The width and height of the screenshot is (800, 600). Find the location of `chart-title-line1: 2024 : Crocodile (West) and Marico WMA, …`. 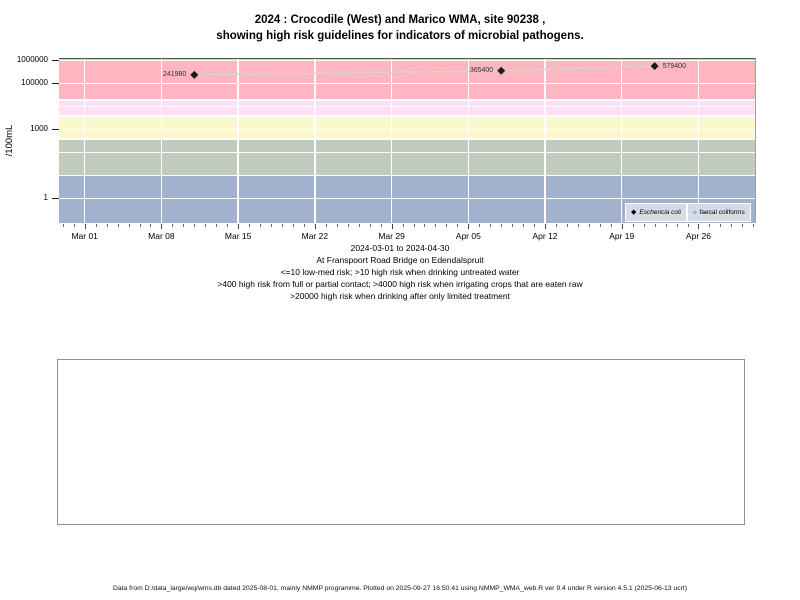

chart-title-line1: 2024 : Crocodile (West) and Marico WMA, … is located at coordinates (400, 20).